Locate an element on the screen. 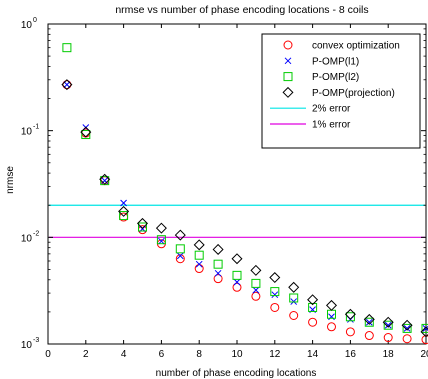 The height and width of the screenshot is (379, 428). x-tick-label: 12 is located at coordinates (275, 354).